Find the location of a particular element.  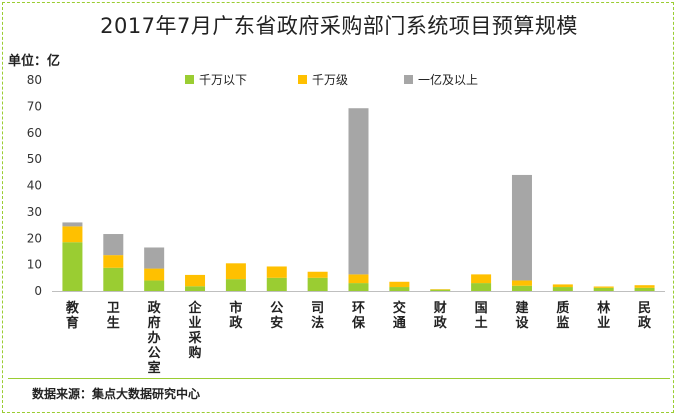

y-tick-label: 50 is located at coordinates (34, 159).